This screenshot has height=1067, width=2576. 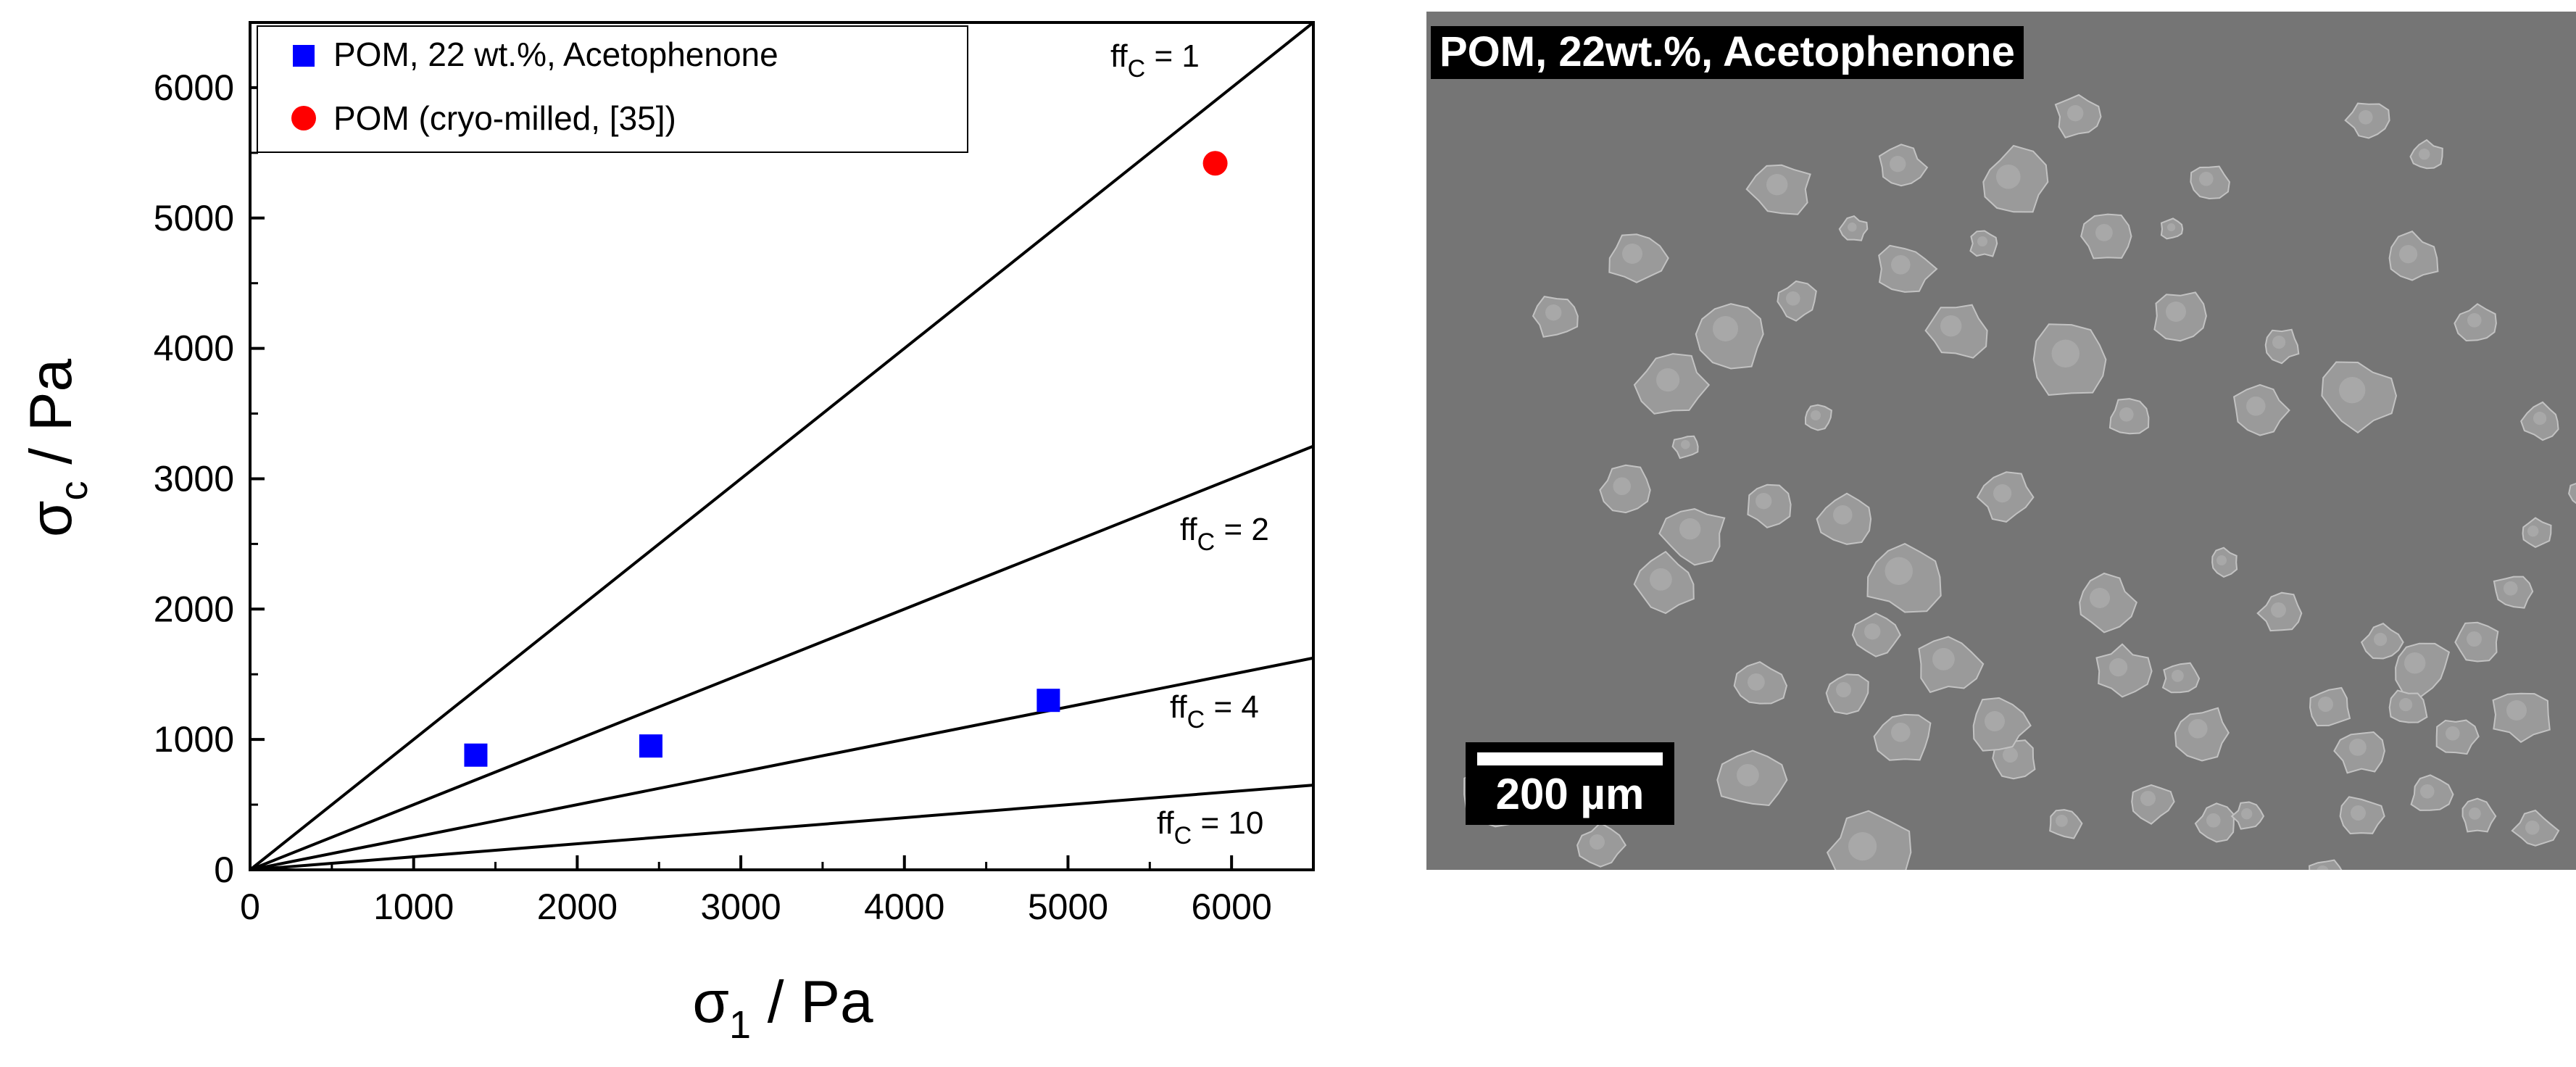 I want to click on x-tick-label: 3000, so click(x=740, y=907).